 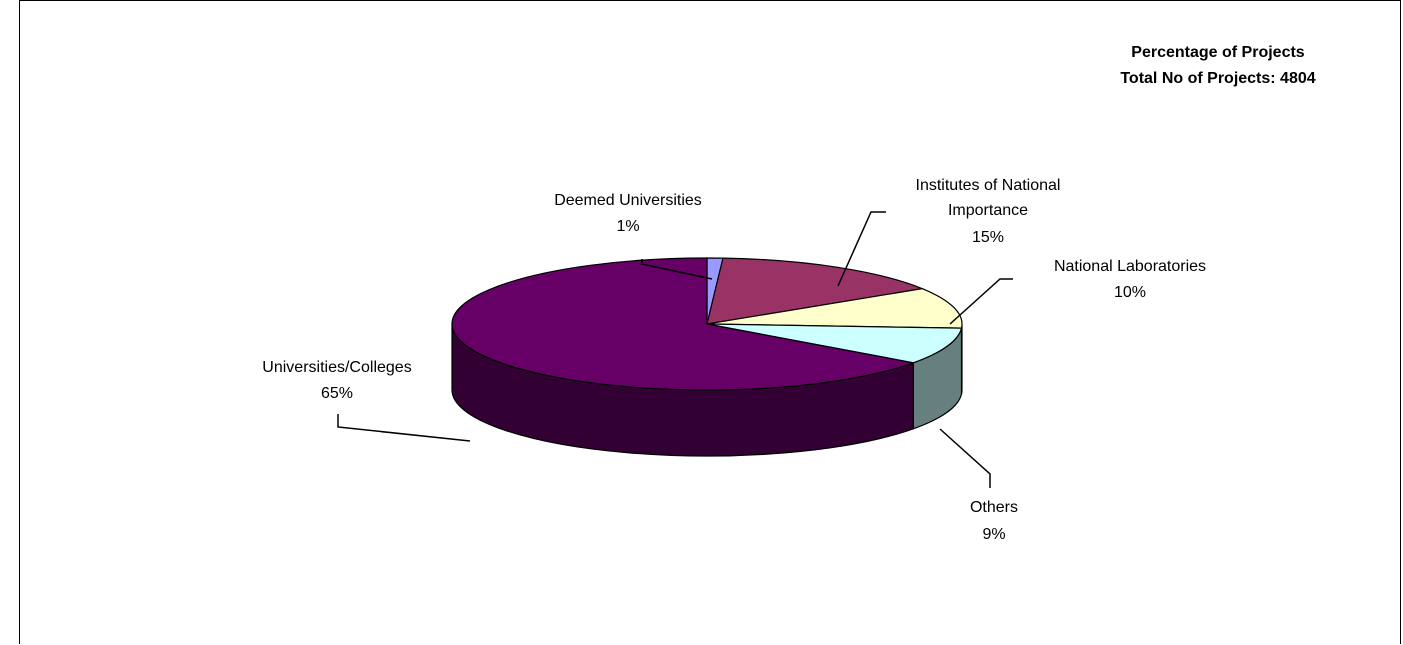 I want to click on chart-subtitle: Total No of Projects: 4804, so click(x=1217, y=78).